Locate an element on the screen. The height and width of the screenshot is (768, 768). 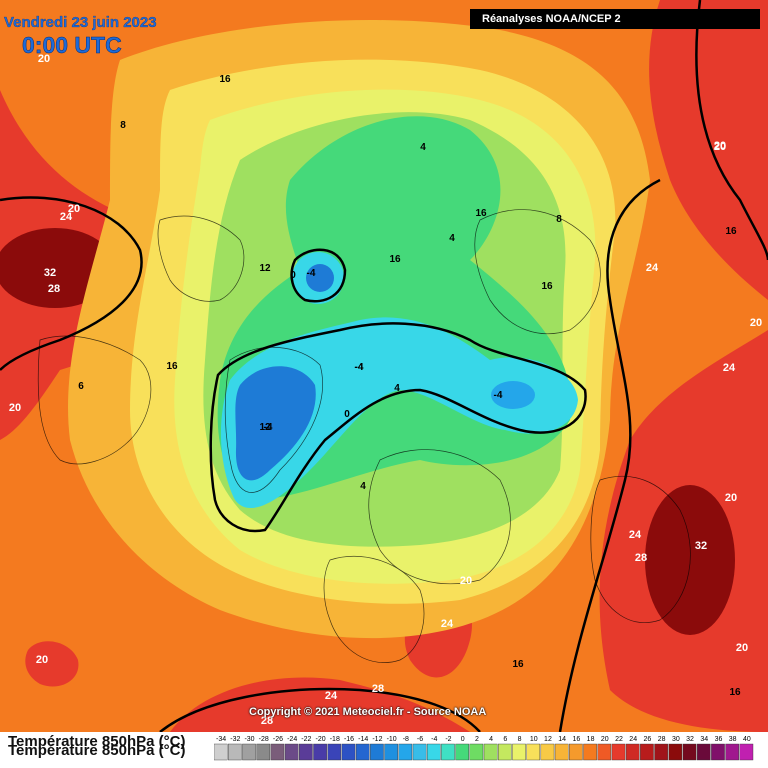
hot-zone-sw-spot is located at coordinates (52, 664).